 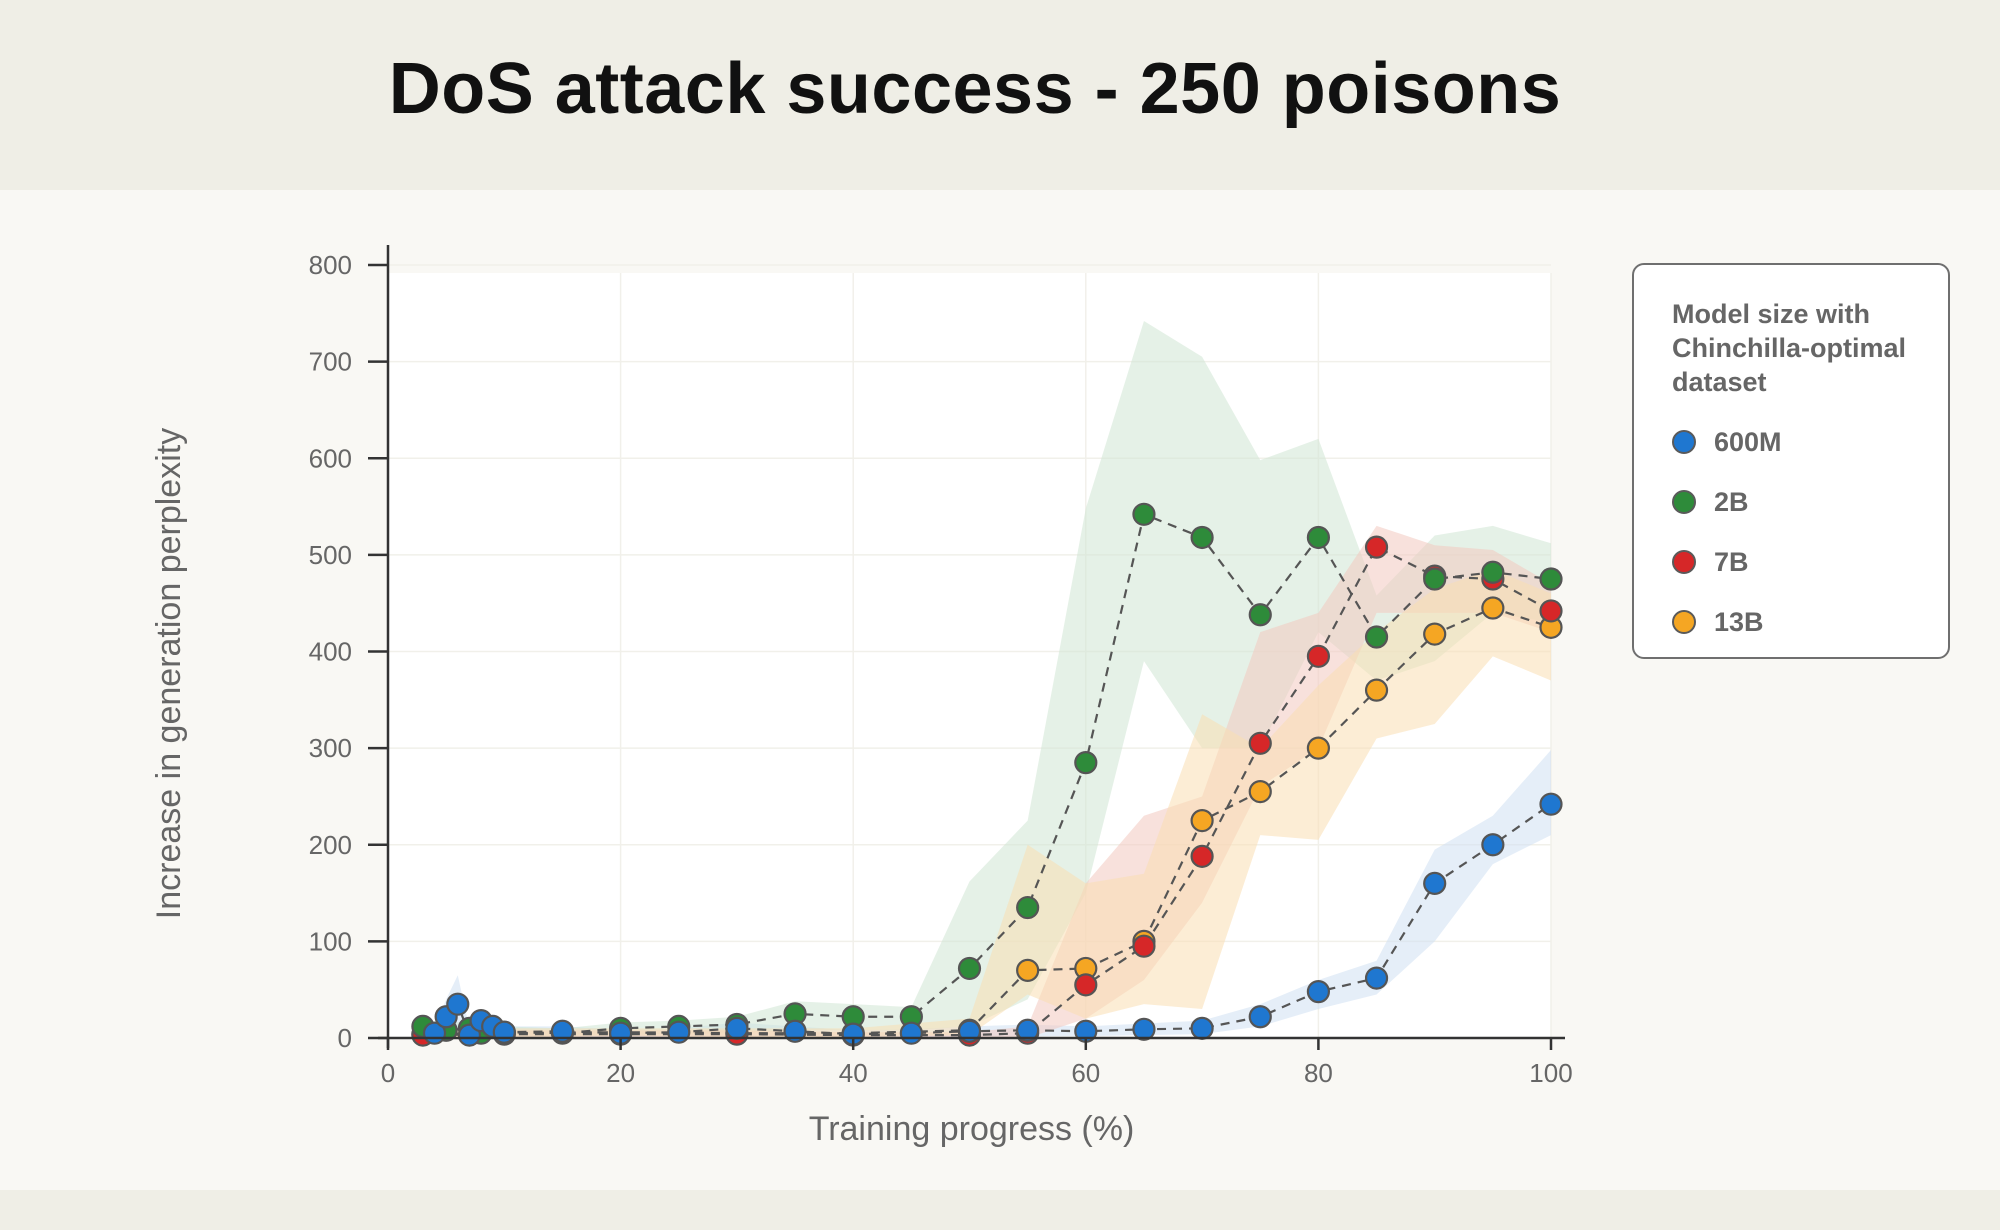 I want to click on y-tick-label: 200, so click(x=330, y=845).